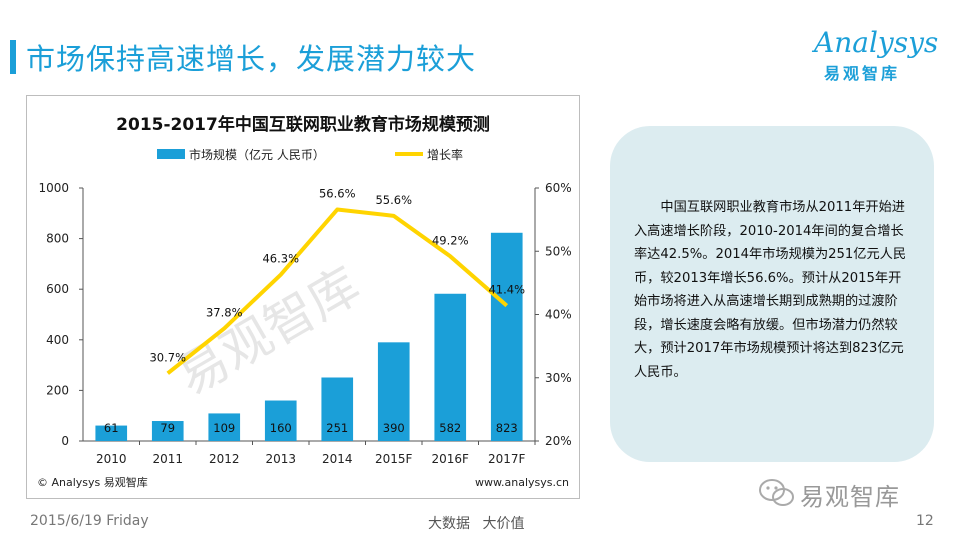  Describe the element at coordinates (337, 194) in the screenshot. I see `growth-rate-label: 56.6%` at that location.